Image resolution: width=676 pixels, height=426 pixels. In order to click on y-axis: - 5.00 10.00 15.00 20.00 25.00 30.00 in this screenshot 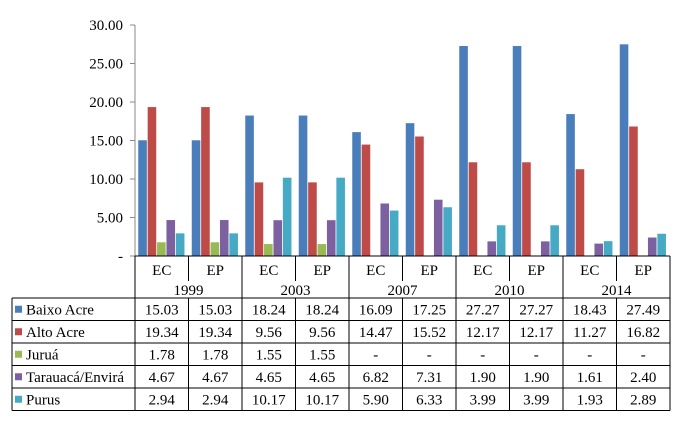, I will do `click(112, 141)`.